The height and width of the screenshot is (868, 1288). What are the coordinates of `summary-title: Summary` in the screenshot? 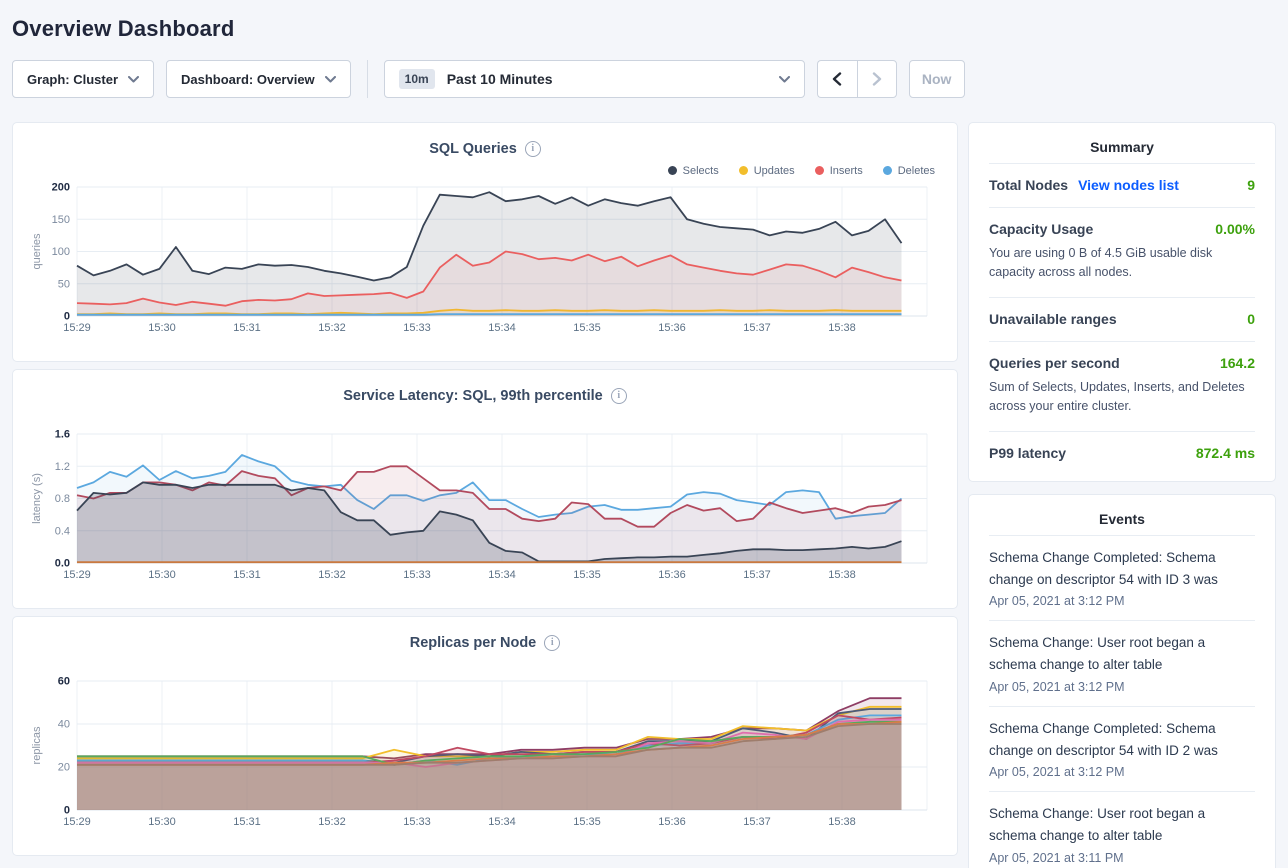 It's located at (1122, 147).